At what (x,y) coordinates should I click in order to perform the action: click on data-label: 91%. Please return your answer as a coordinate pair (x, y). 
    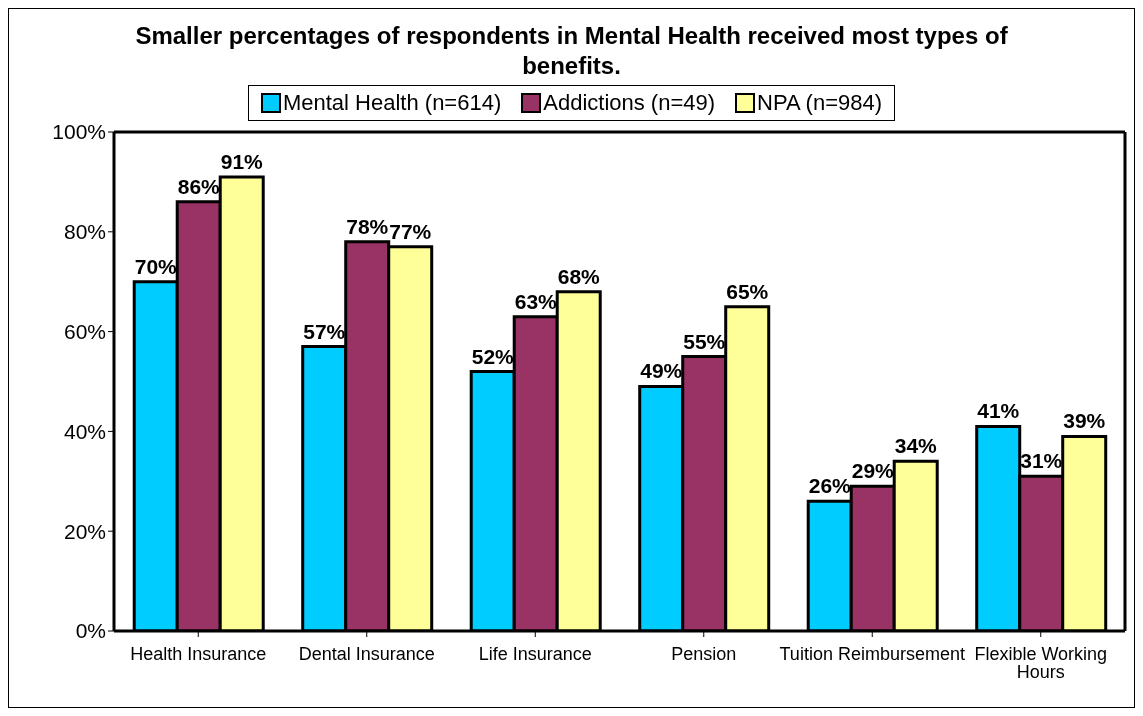
    Looking at the image, I should click on (242, 161).